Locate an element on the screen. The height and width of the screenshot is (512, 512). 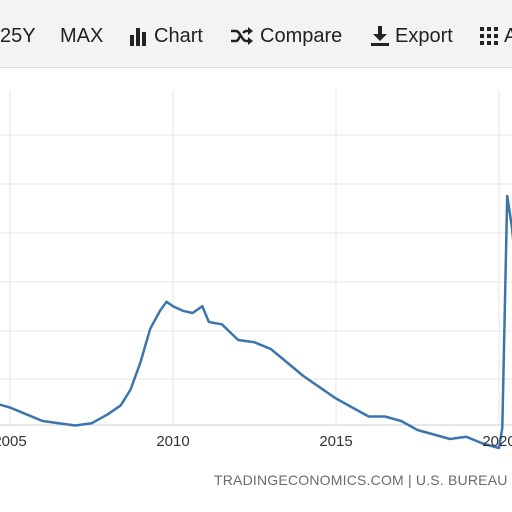
chart-button-label: Chart is located at coordinates (178, 35).